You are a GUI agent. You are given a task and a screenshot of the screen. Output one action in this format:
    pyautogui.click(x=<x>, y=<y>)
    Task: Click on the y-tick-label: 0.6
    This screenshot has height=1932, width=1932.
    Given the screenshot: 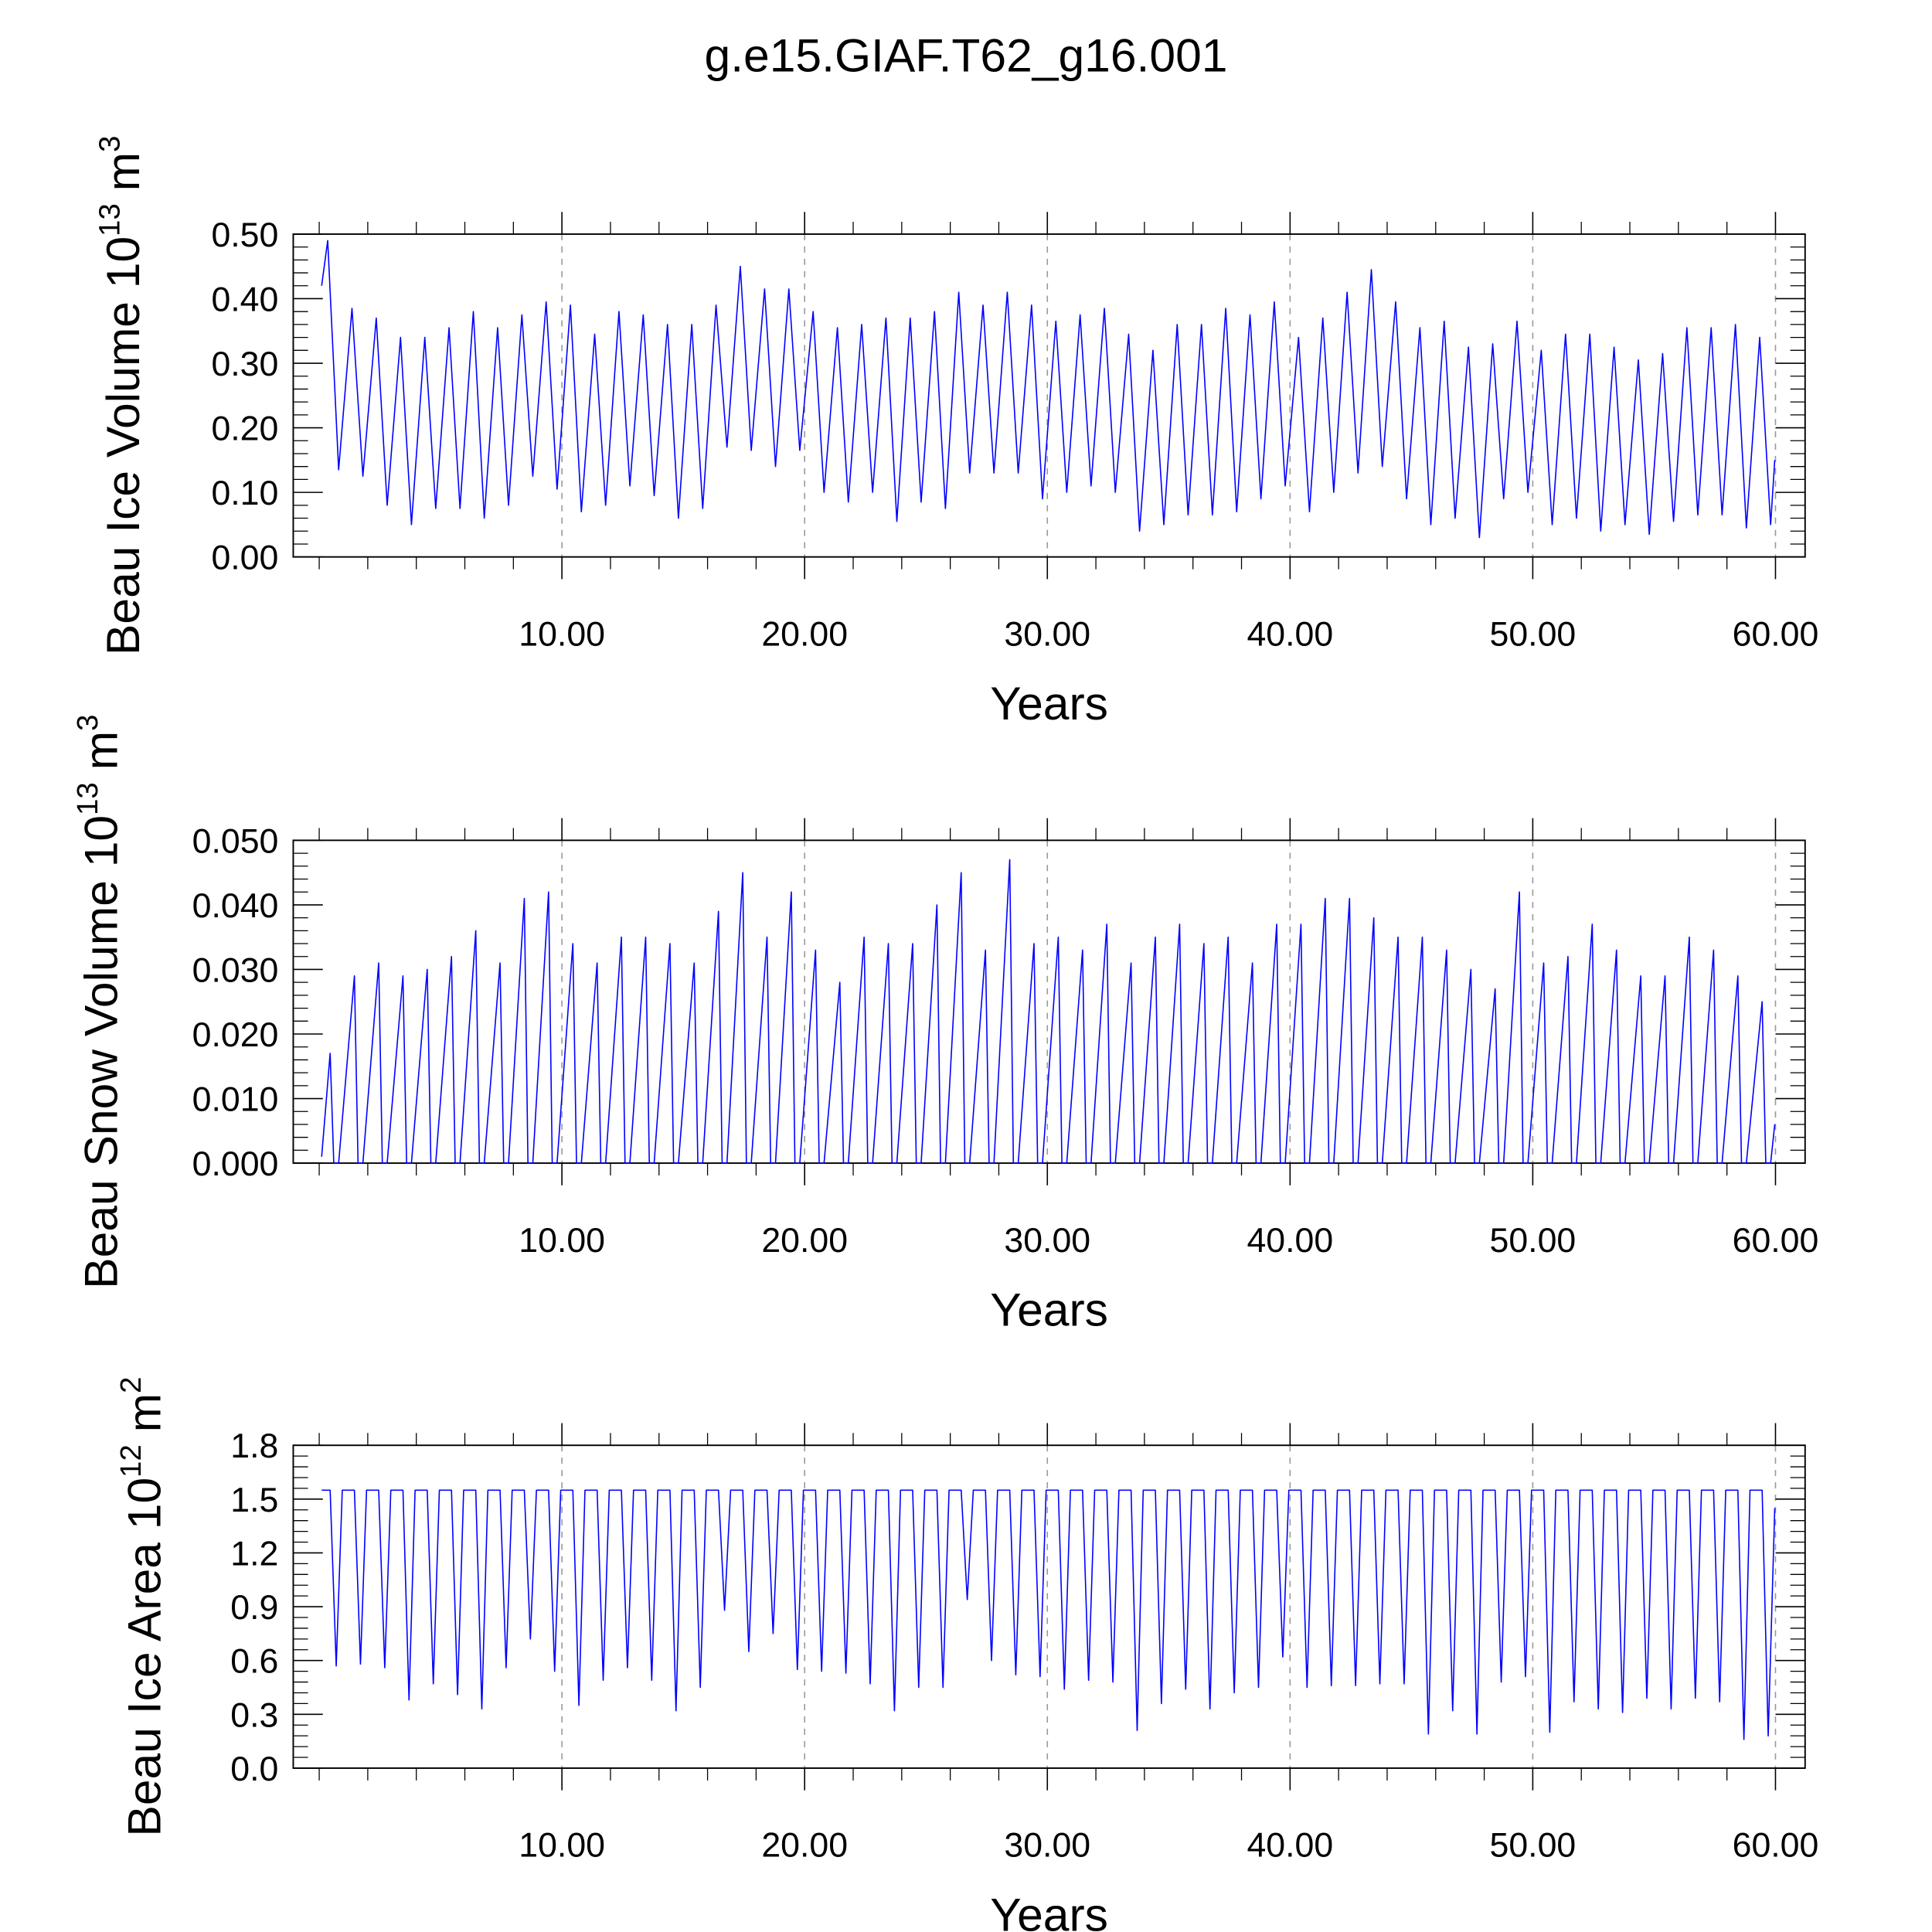 What is the action you would take?
    pyautogui.click(x=254, y=1662)
    